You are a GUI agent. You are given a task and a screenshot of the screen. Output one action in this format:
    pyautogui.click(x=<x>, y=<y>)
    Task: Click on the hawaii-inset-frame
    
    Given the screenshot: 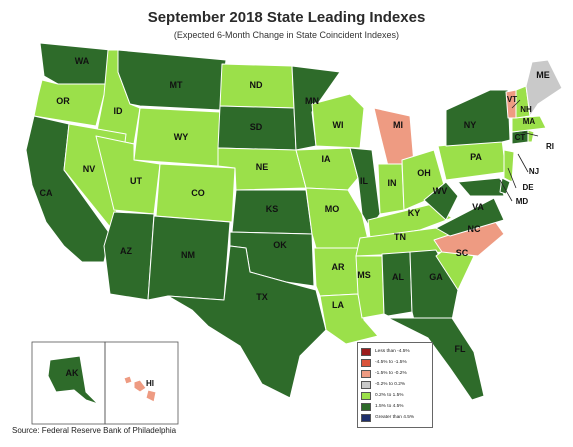 What is the action you would take?
    pyautogui.click(x=141, y=383)
    